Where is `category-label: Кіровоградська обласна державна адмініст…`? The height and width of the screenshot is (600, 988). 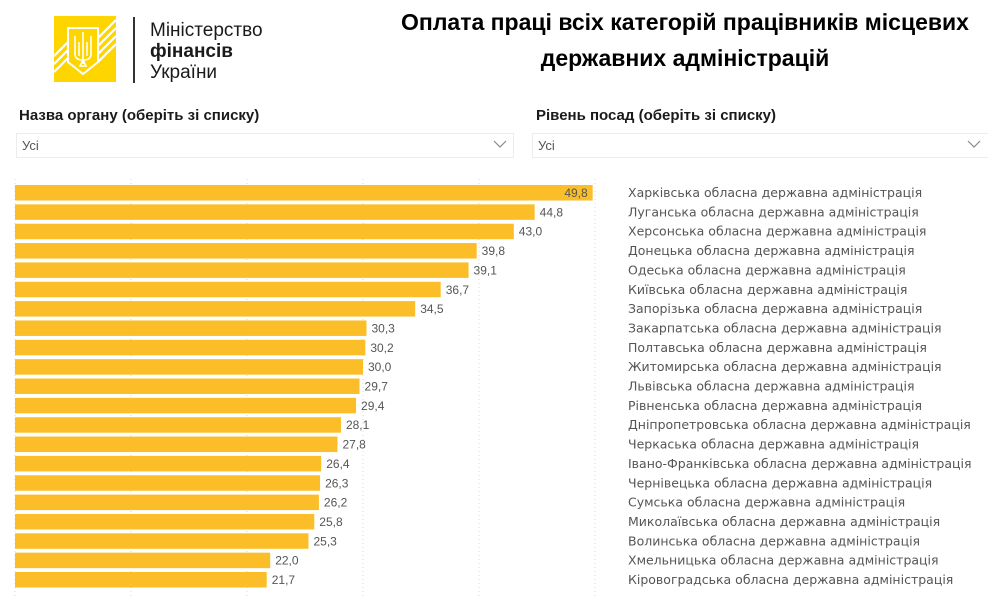 category-label: Кіровоградська обласна державна адмініст… is located at coordinates (790, 579).